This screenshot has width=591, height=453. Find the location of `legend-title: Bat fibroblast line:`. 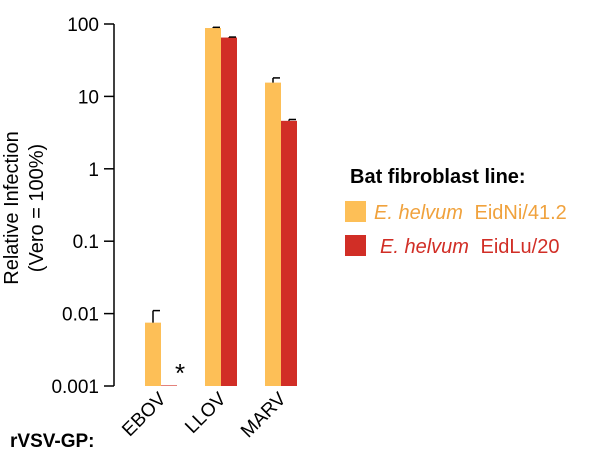

legend-title: Bat fibroblast line: is located at coordinates (438, 177).